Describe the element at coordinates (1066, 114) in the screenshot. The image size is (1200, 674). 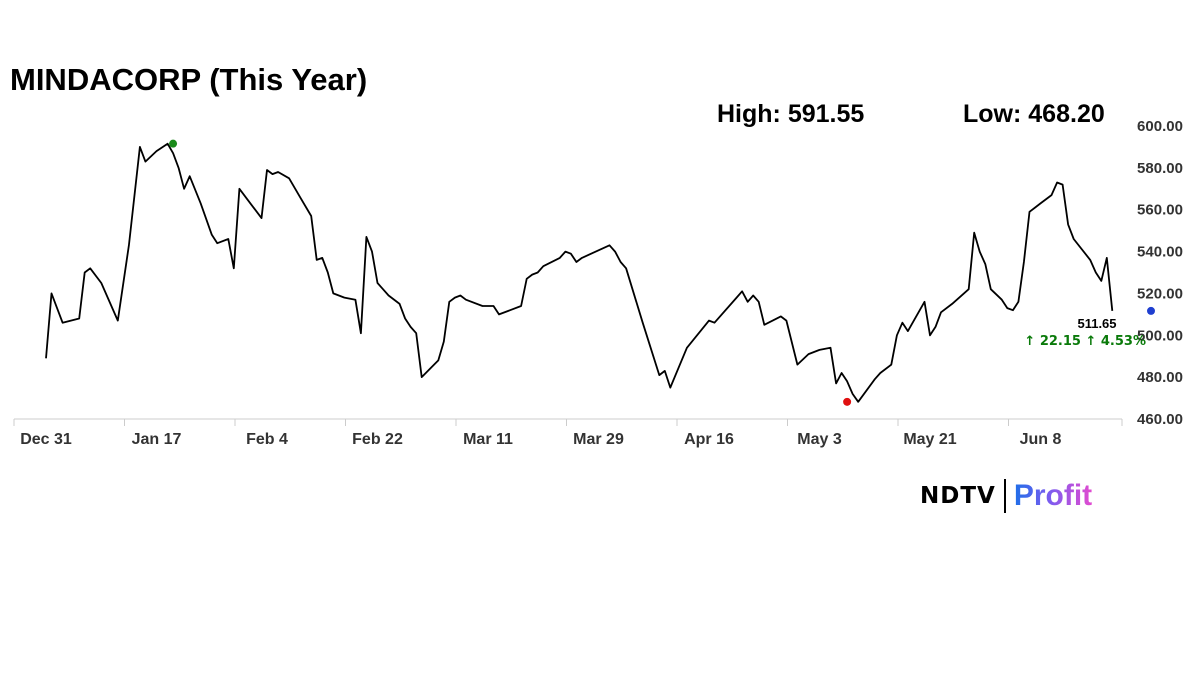
I see `low-value: 468.20` at that location.